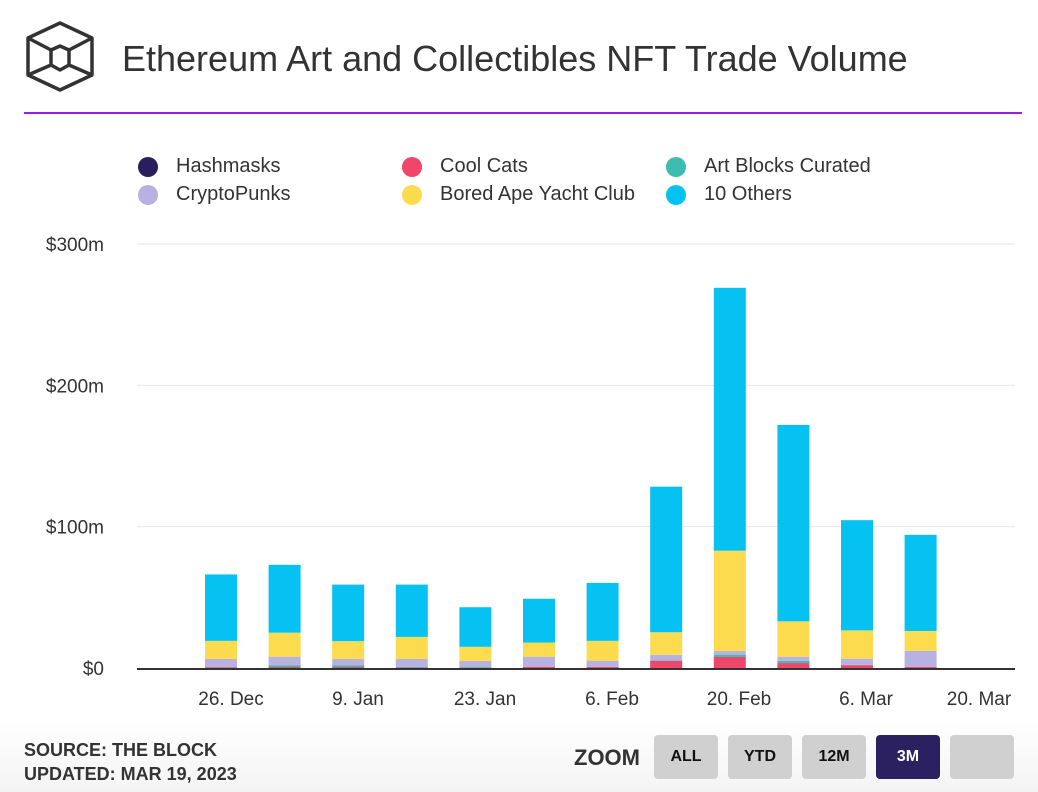 Image resolution: width=1038 pixels, height=792 pixels. I want to click on the-block-logo-icon, so click(60, 56).